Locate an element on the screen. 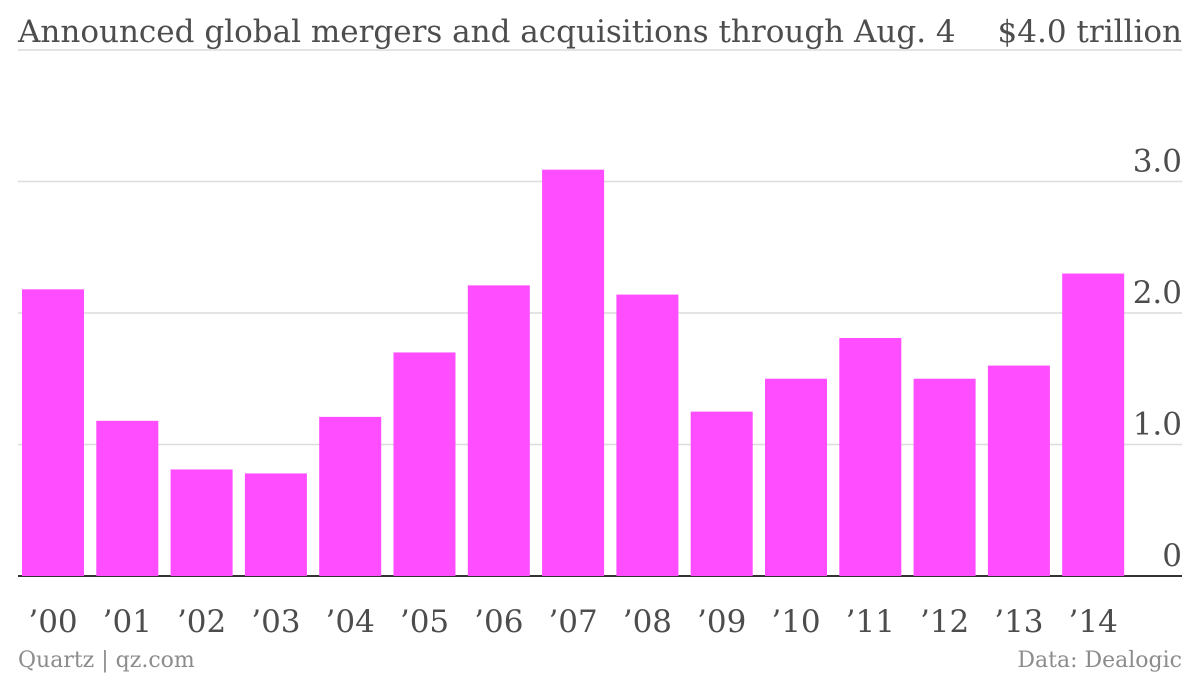 The height and width of the screenshot is (676, 1200). y-tick-label: 2.0 is located at coordinates (1157, 293).